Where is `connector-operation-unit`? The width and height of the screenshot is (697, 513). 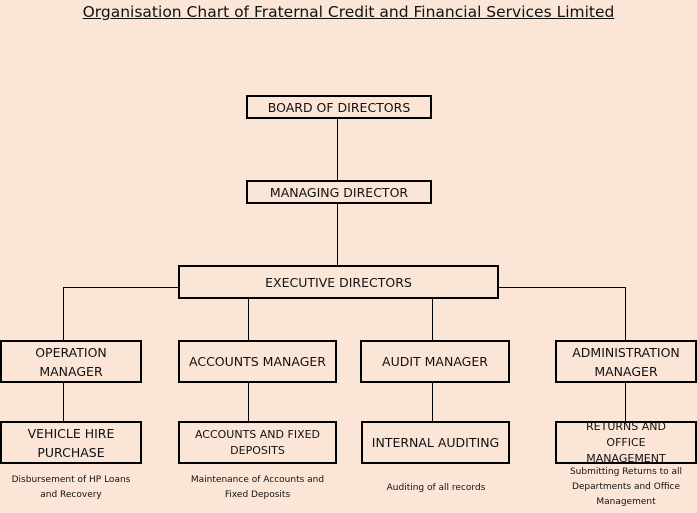
connector-operation-unit is located at coordinates (63, 402).